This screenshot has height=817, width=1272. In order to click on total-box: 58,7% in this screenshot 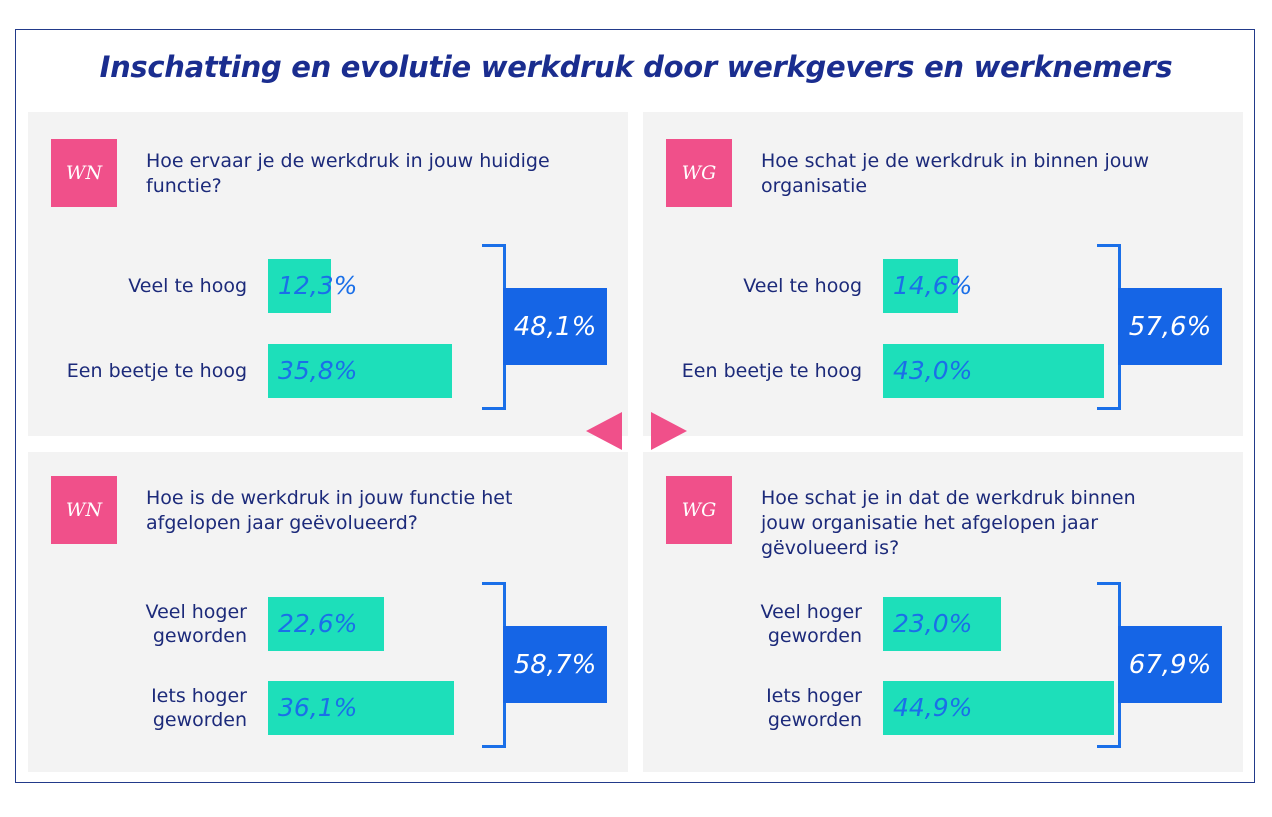, I will do `click(555, 664)`.